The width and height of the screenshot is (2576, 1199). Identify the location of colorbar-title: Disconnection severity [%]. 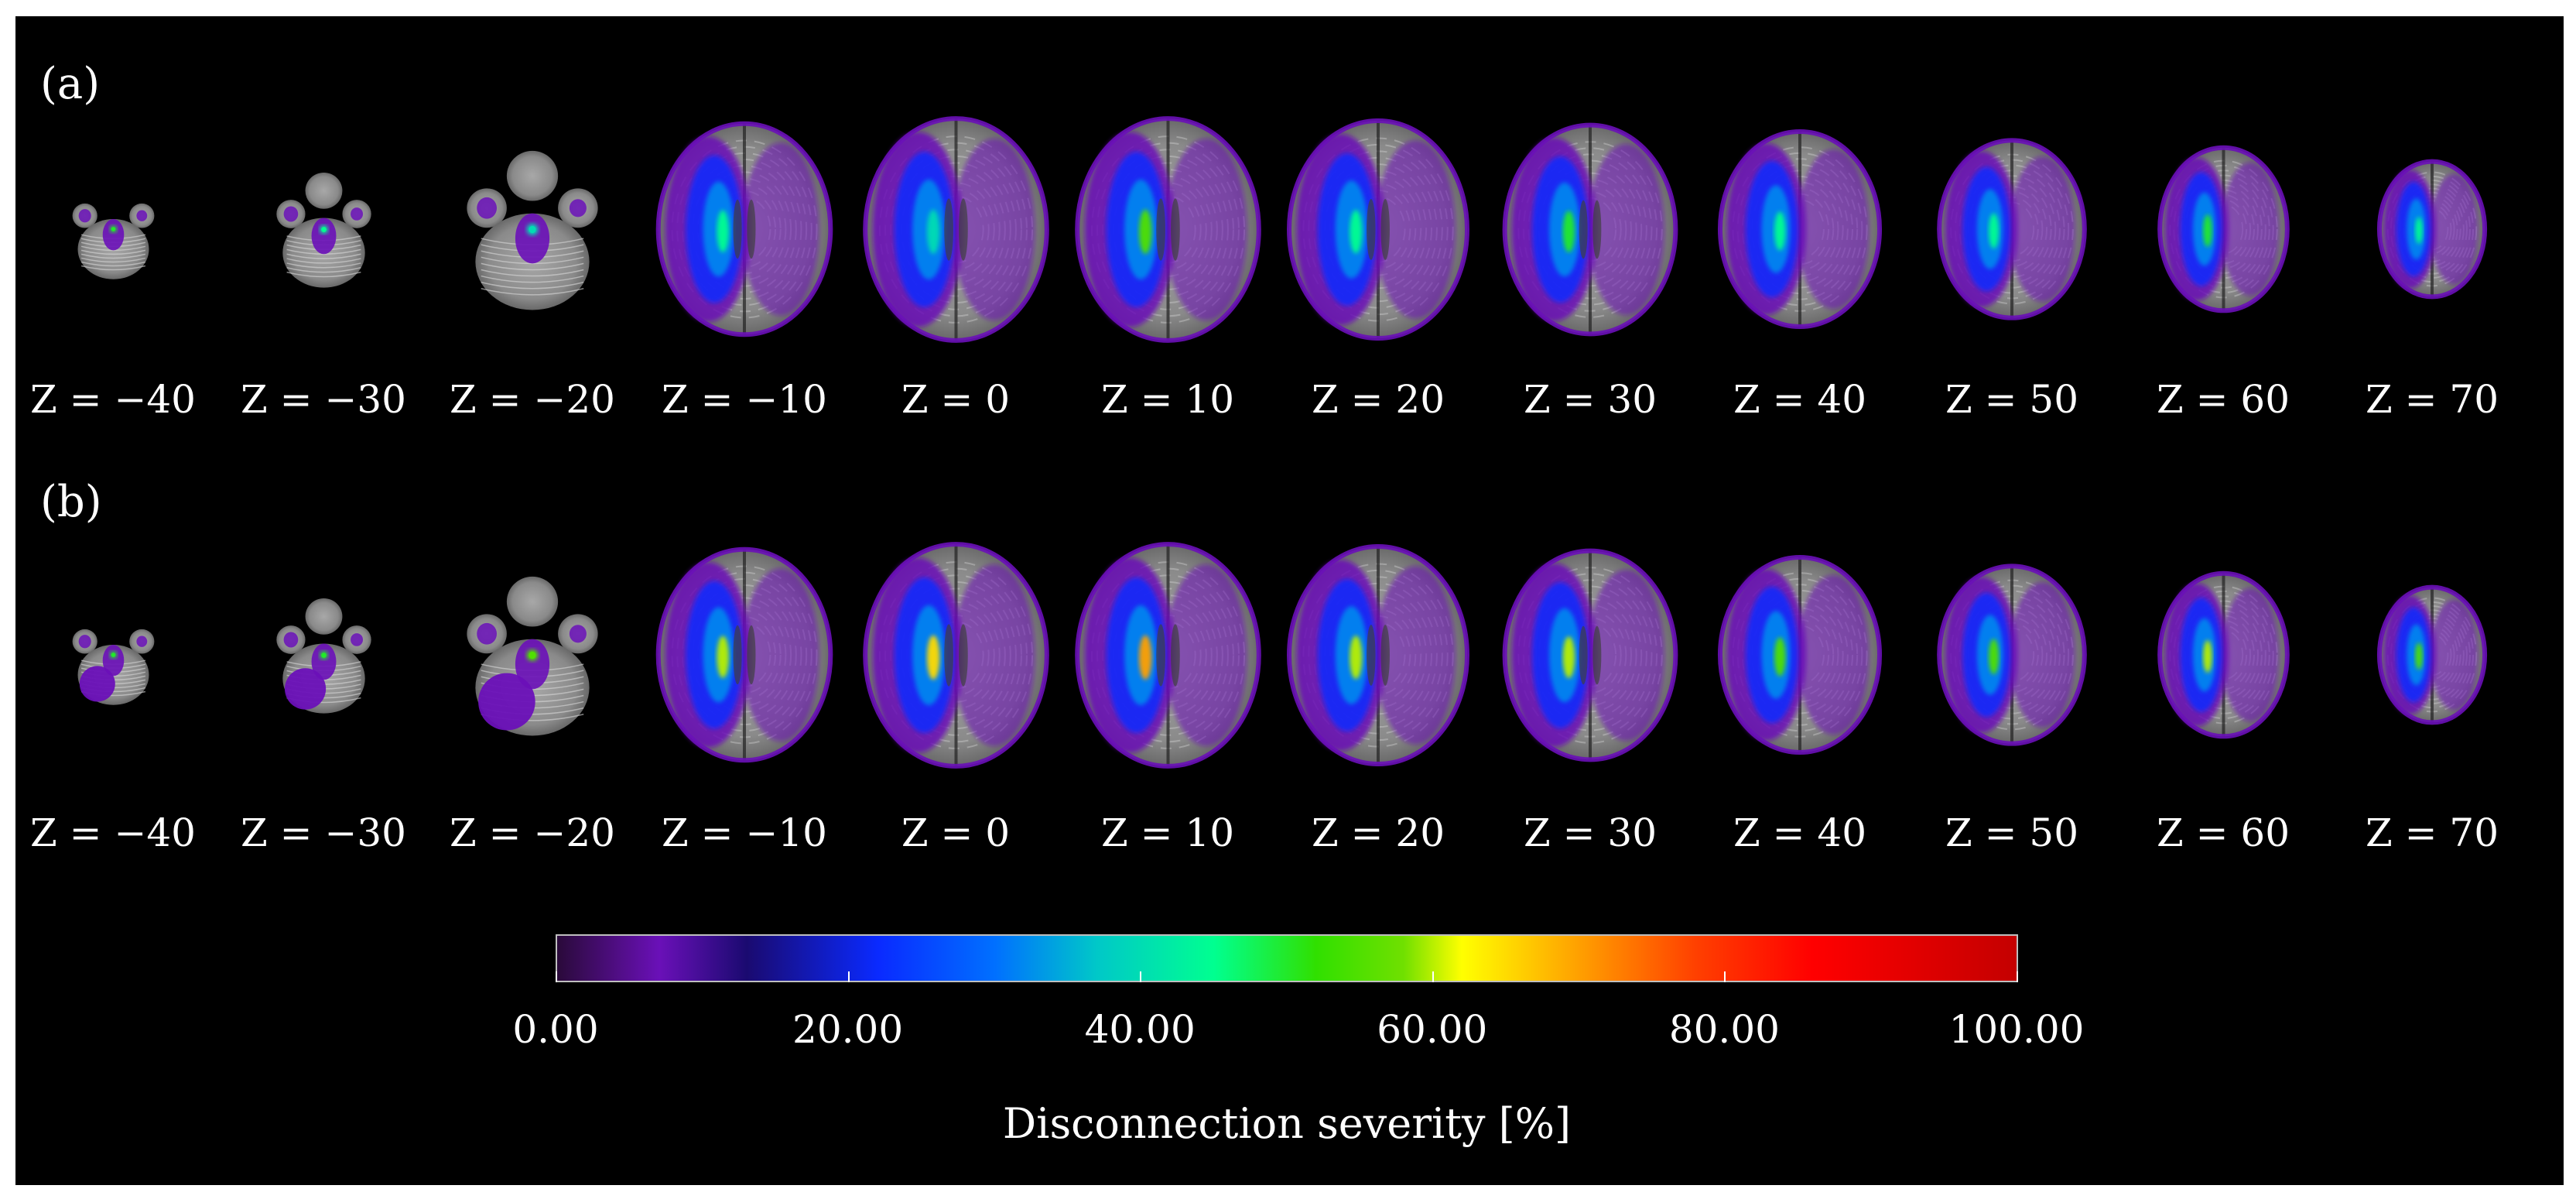
(1287, 1123).